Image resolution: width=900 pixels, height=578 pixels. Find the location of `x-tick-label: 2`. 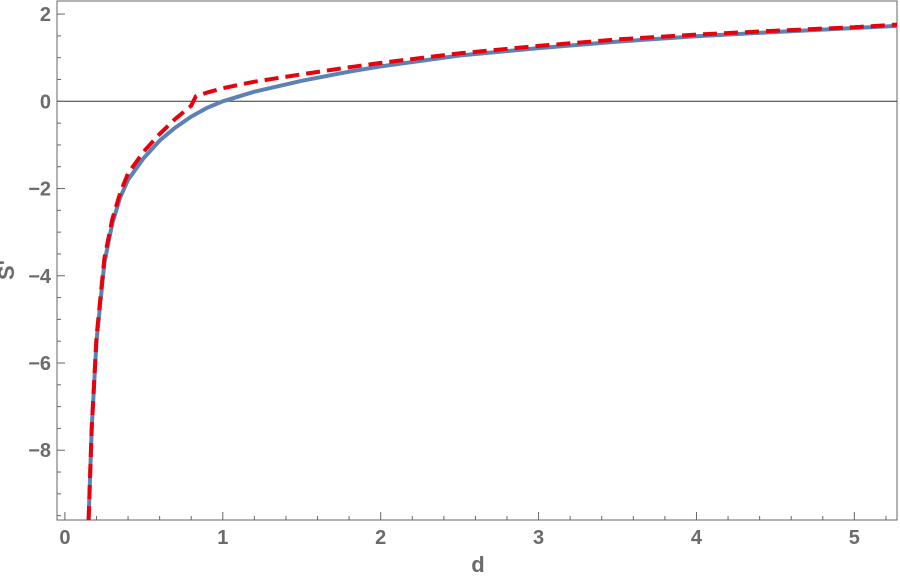

x-tick-label: 2 is located at coordinates (380, 538).